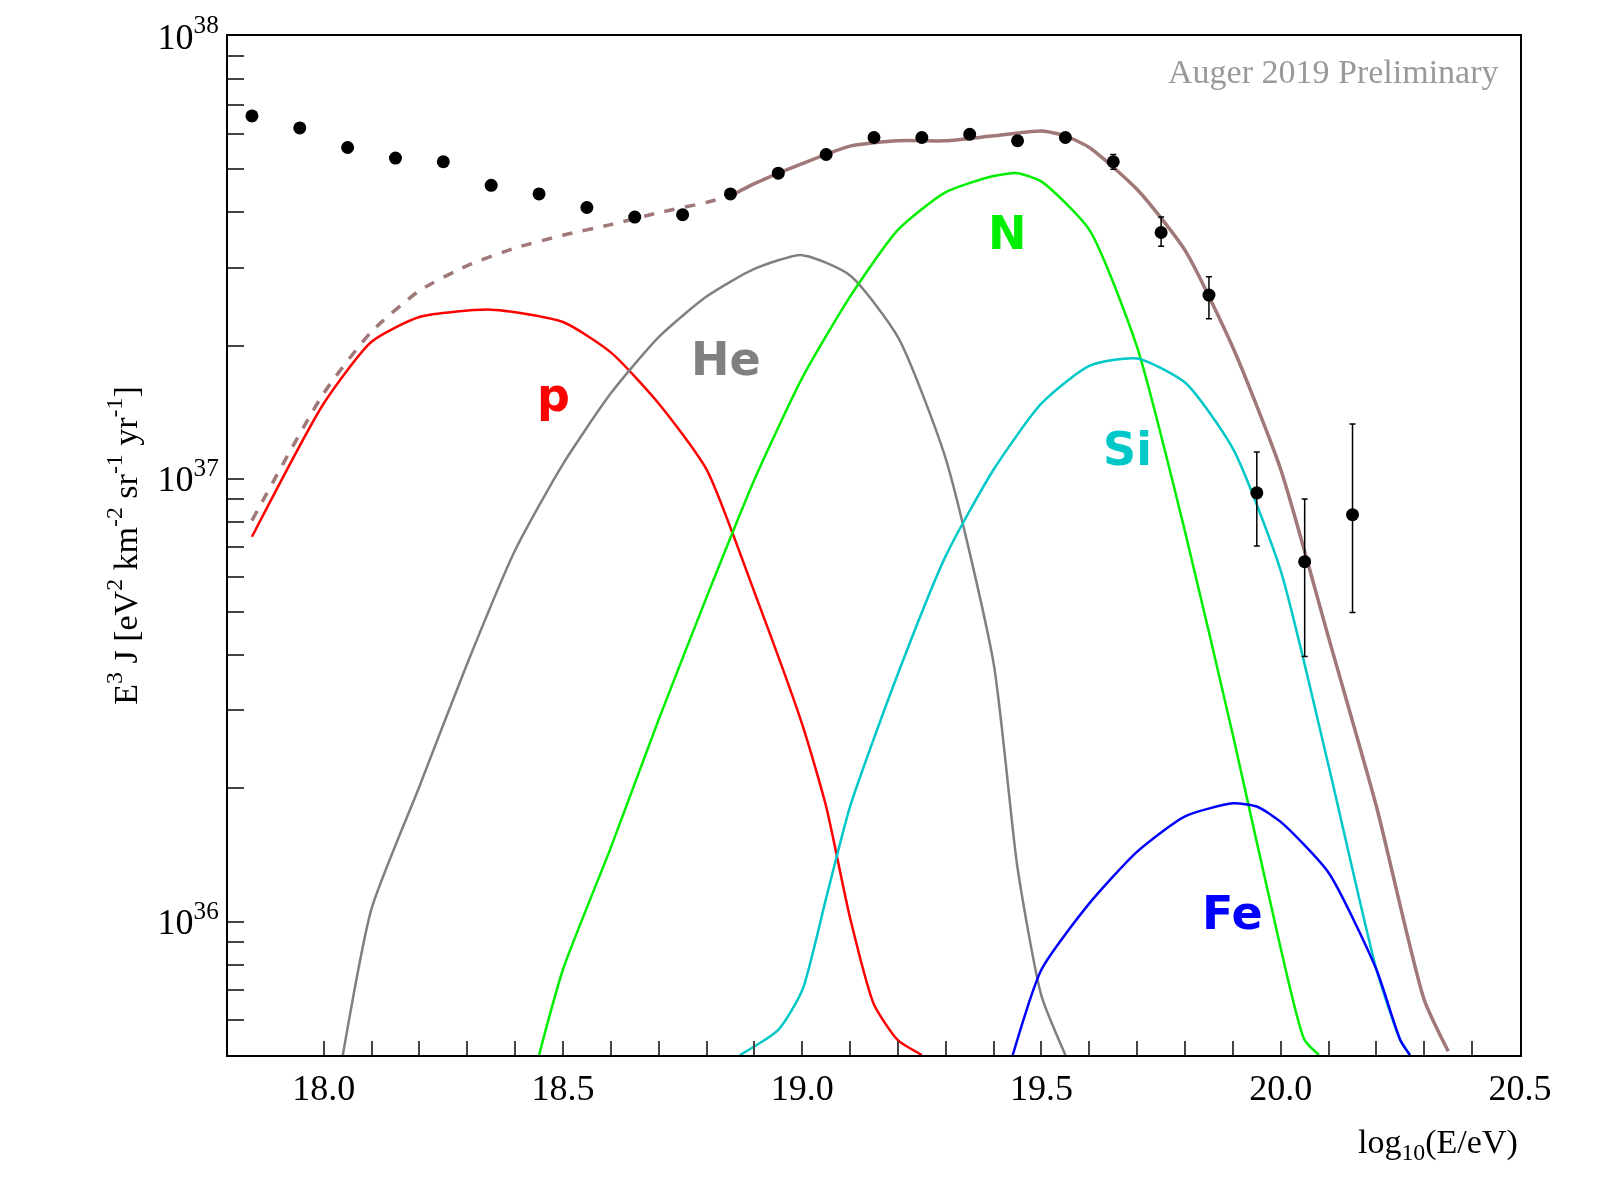 This screenshot has height=1195, width=1608. Describe the element at coordinates (726, 359) in the screenshot. I see `series-label: He` at that location.